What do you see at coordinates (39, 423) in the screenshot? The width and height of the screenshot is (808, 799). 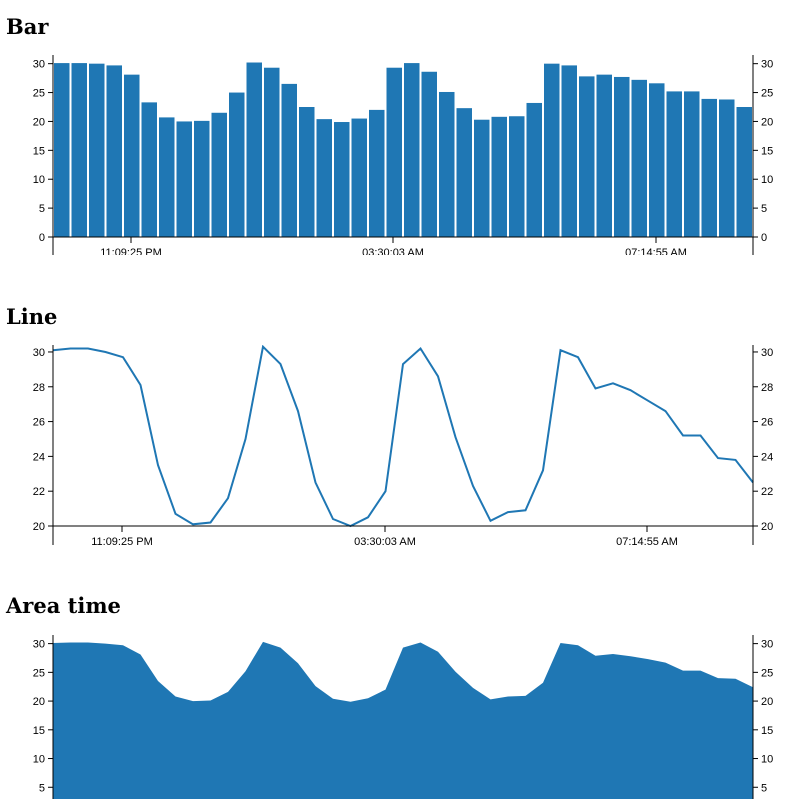 I see `y-tick-label-left: 26` at bounding box center [39, 423].